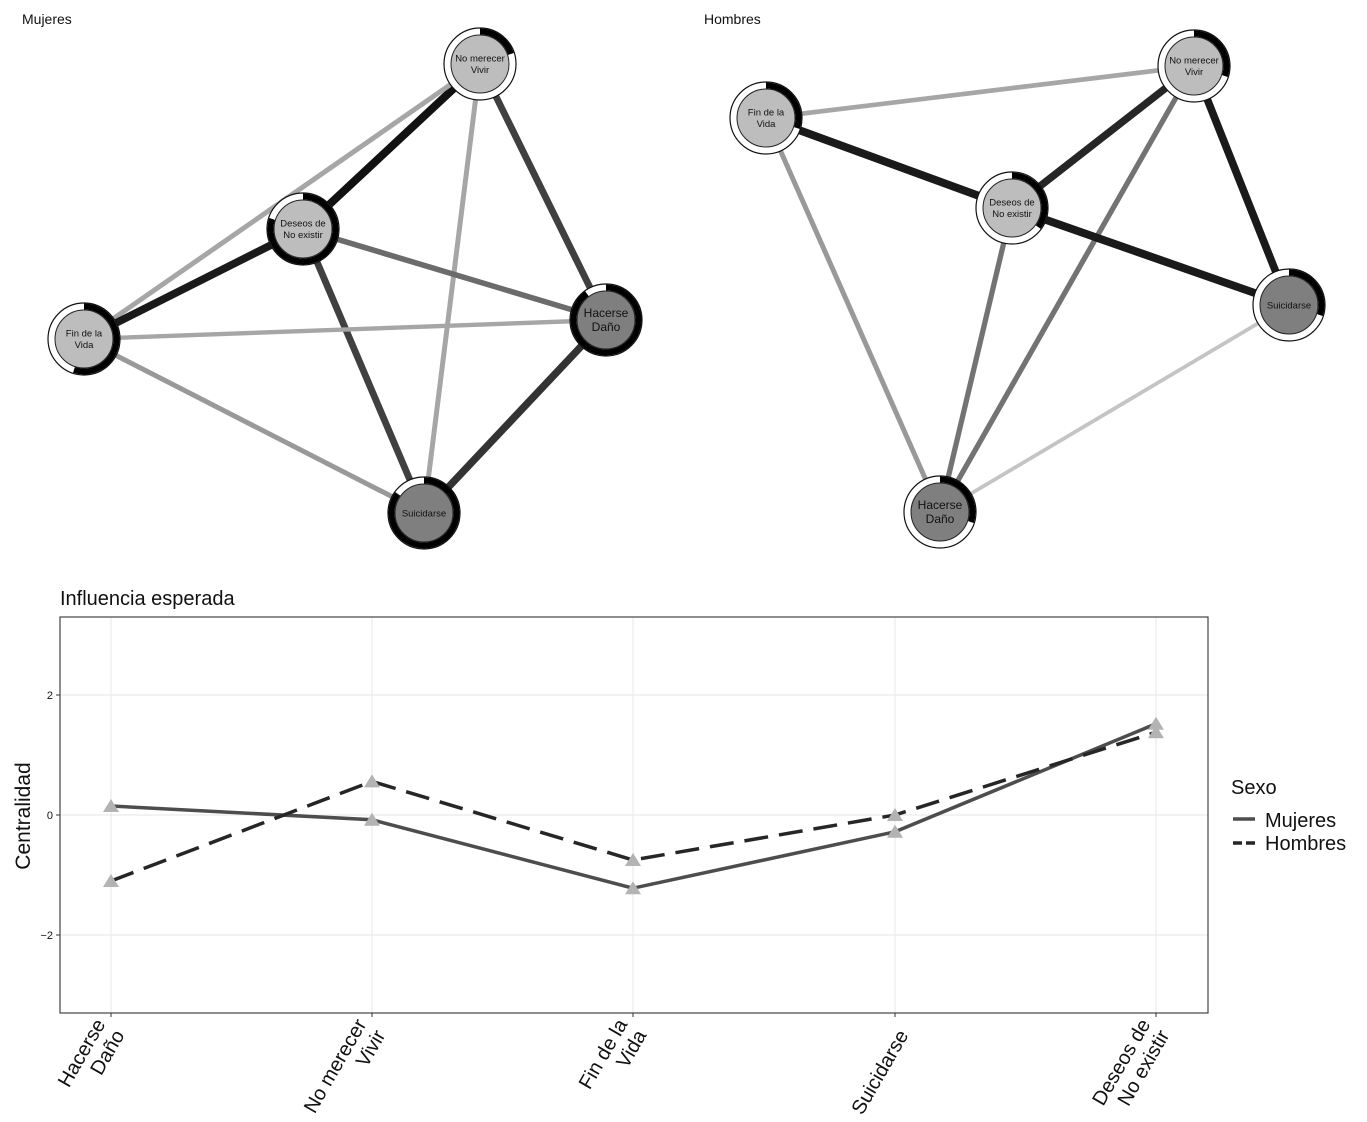  What do you see at coordinates (47, 19) in the screenshot?
I see `network-title-mujeres: Mujeres` at bounding box center [47, 19].